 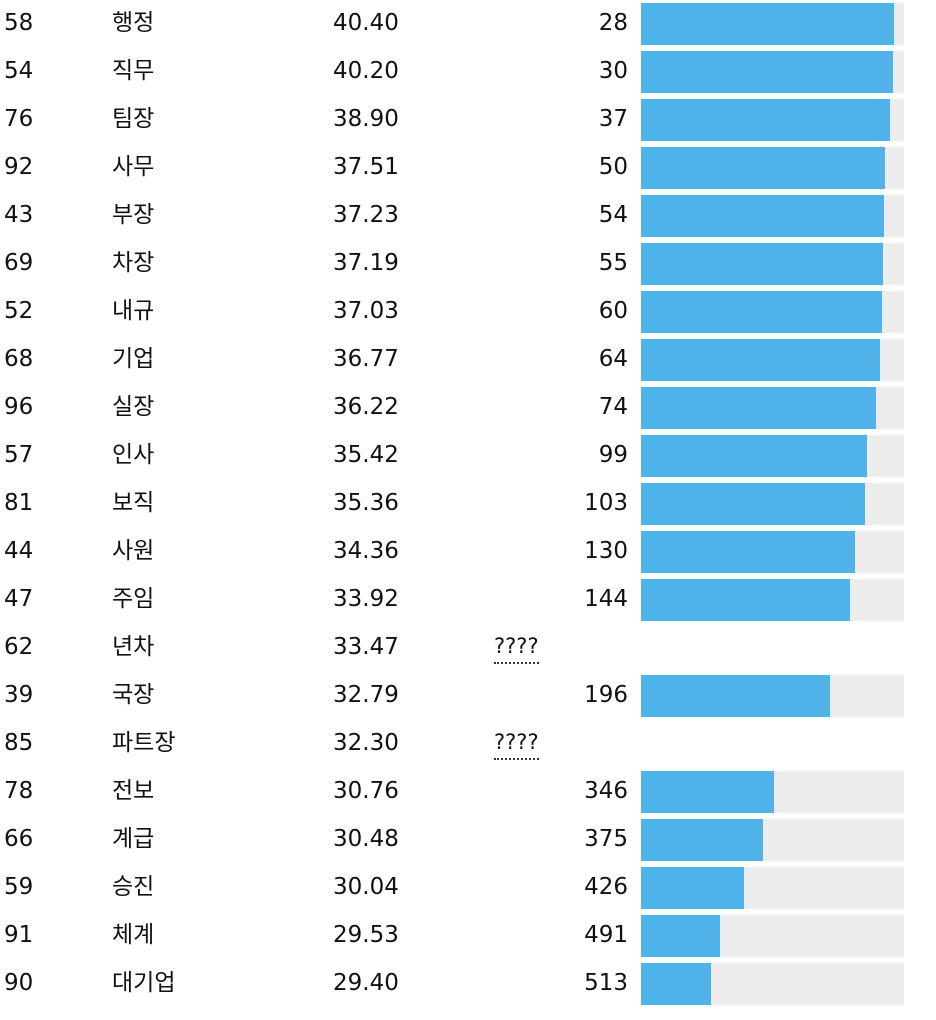 What do you see at coordinates (133, 23) in the screenshot?
I see `row-word: 행정` at bounding box center [133, 23].